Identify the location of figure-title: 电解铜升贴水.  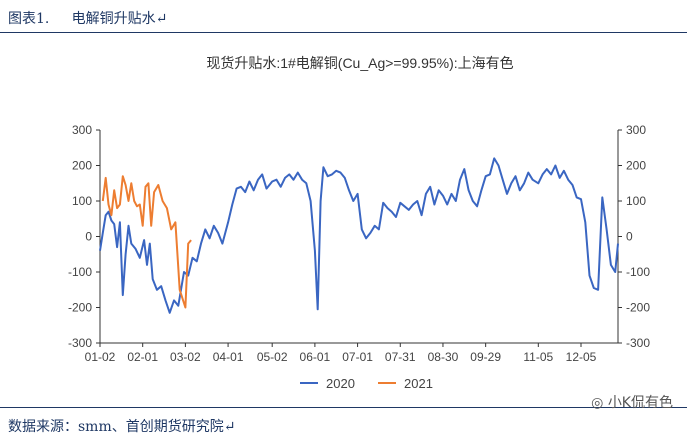
(113, 19).